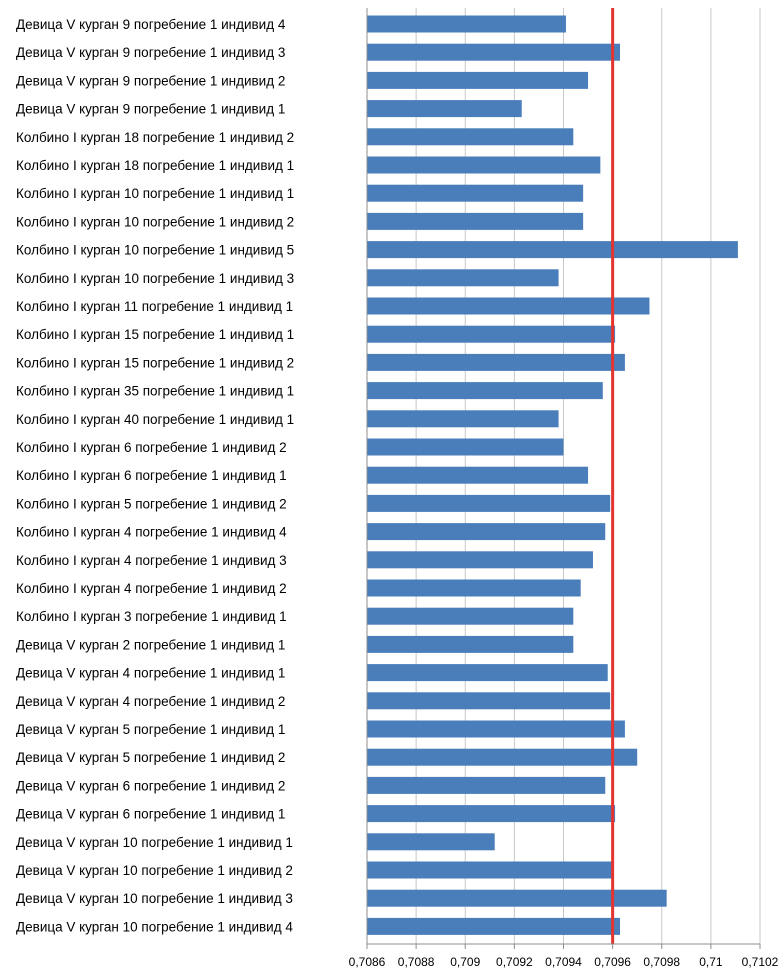 This screenshot has height=978, width=780. I want to click on x-tick-label: 0,7086, so click(367, 962).